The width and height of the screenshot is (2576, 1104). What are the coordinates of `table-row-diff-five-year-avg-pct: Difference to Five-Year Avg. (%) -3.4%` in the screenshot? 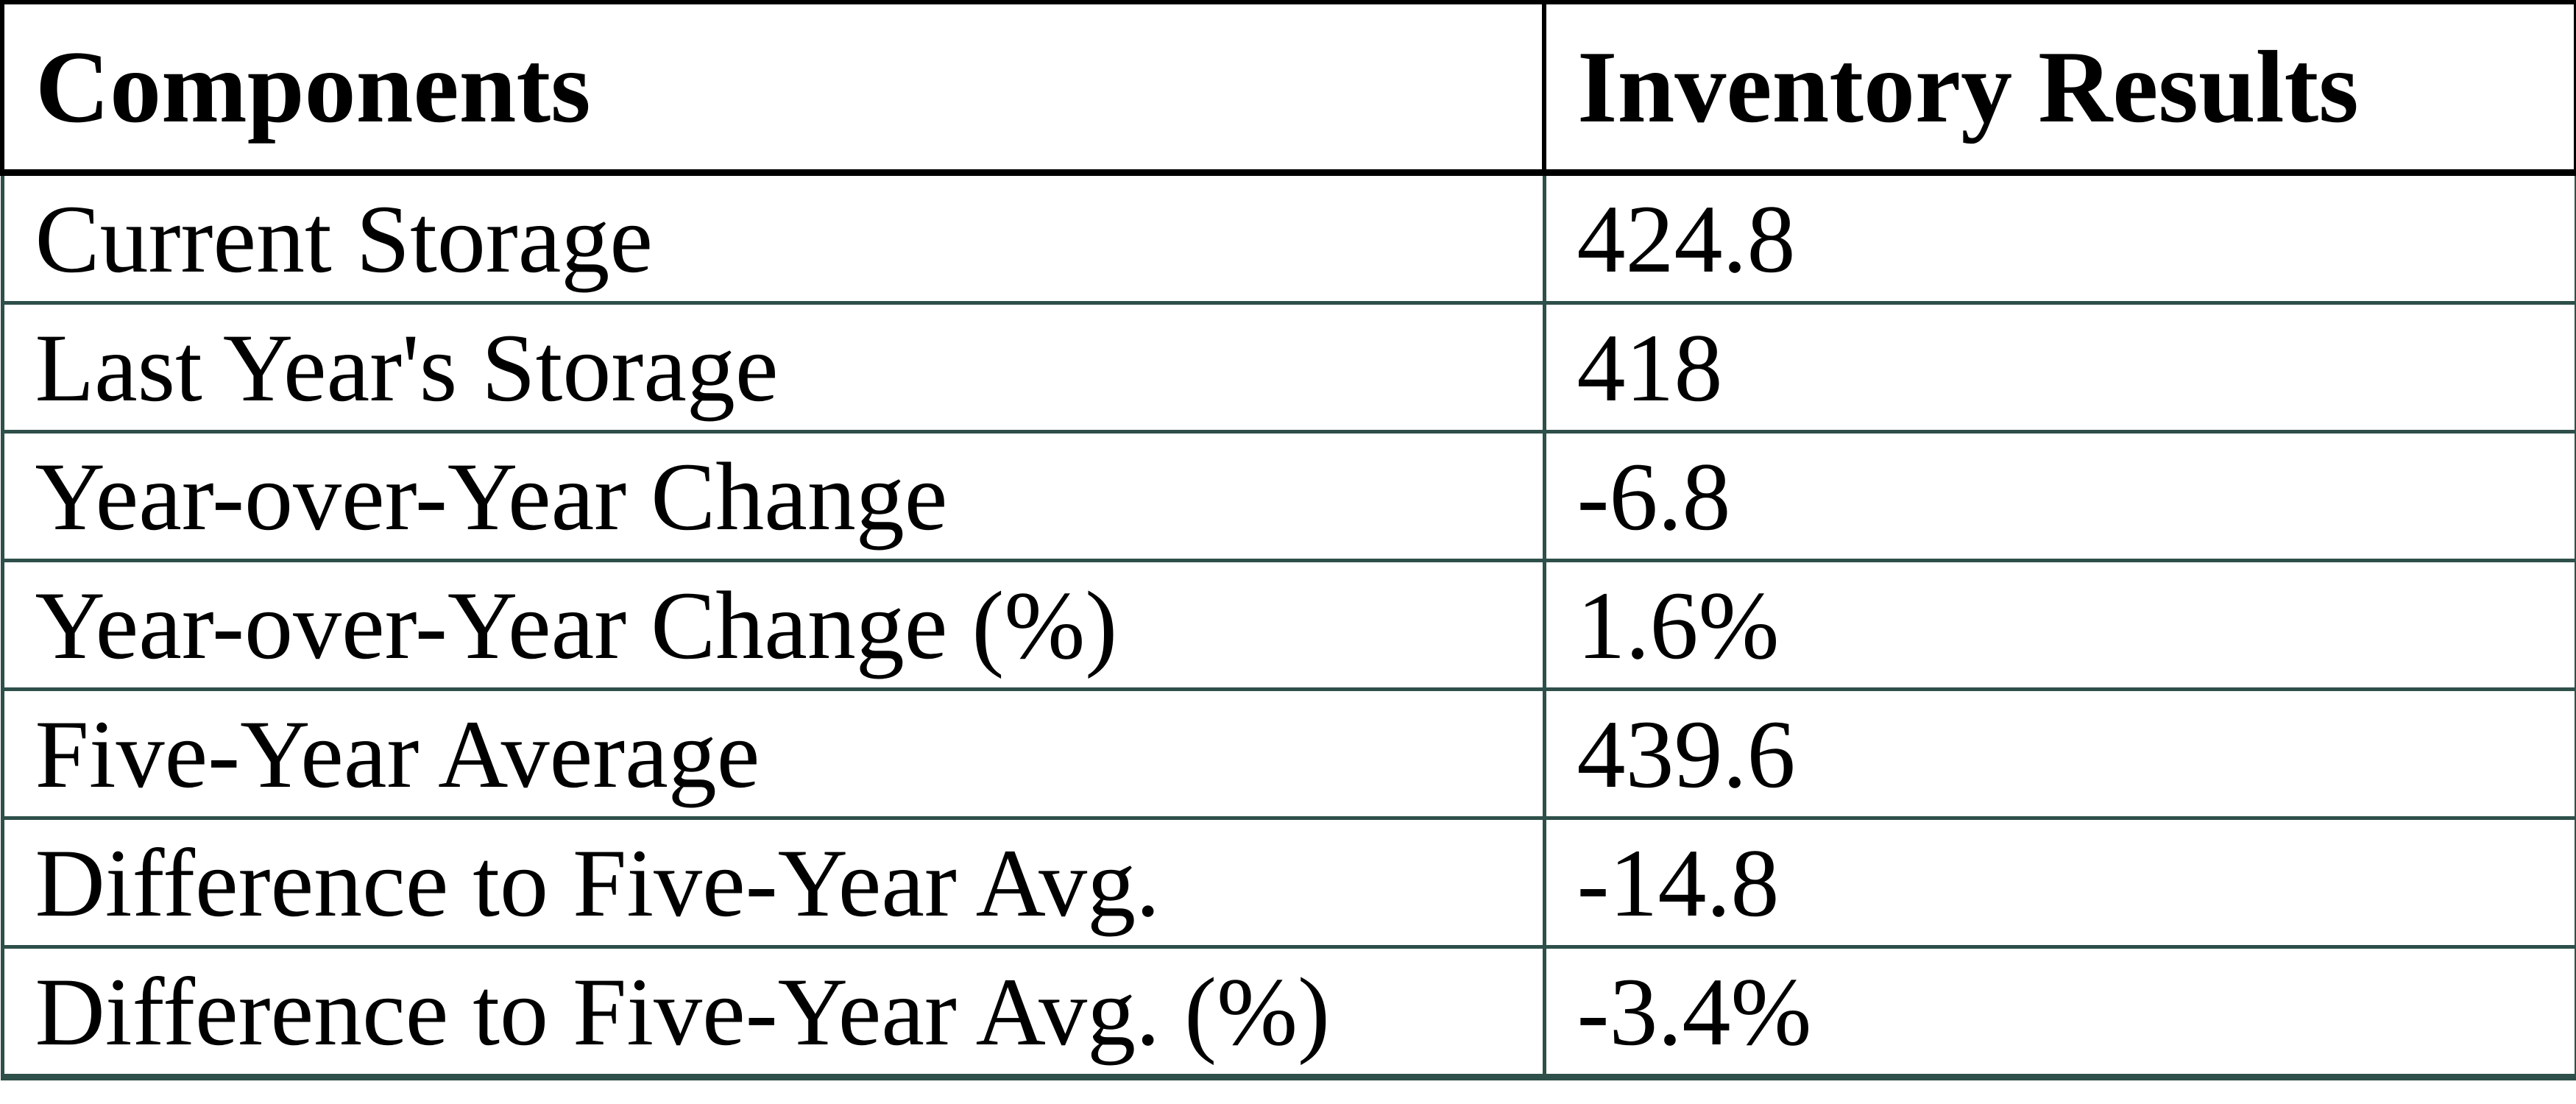 It's located at (1288, 1012).